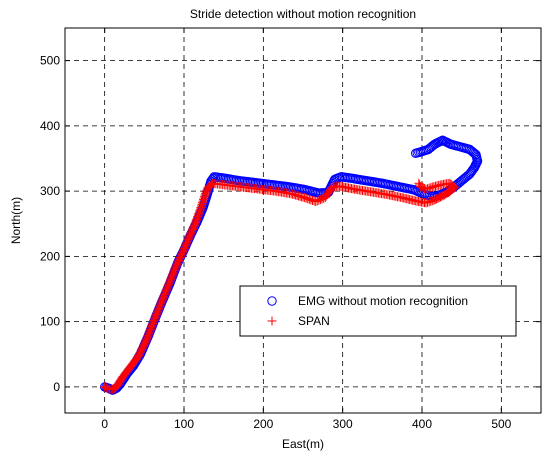  What do you see at coordinates (50, 126) in the screenshot?
I see `y-tick-label: 400` at bounding box center [50, 126].